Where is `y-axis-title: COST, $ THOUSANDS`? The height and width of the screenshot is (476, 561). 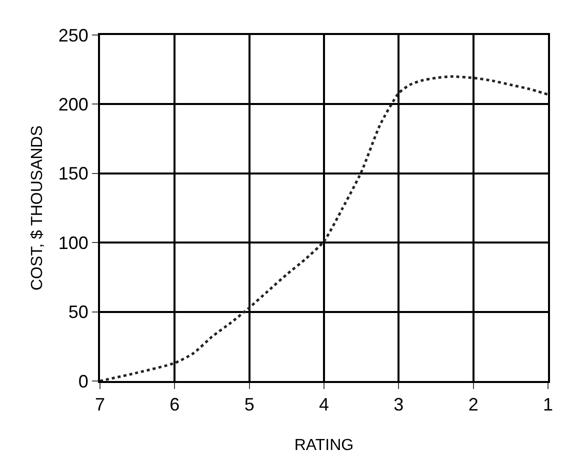
y-axis-title: COST, $ THOUSANDS is located at coordinates (37, 208).